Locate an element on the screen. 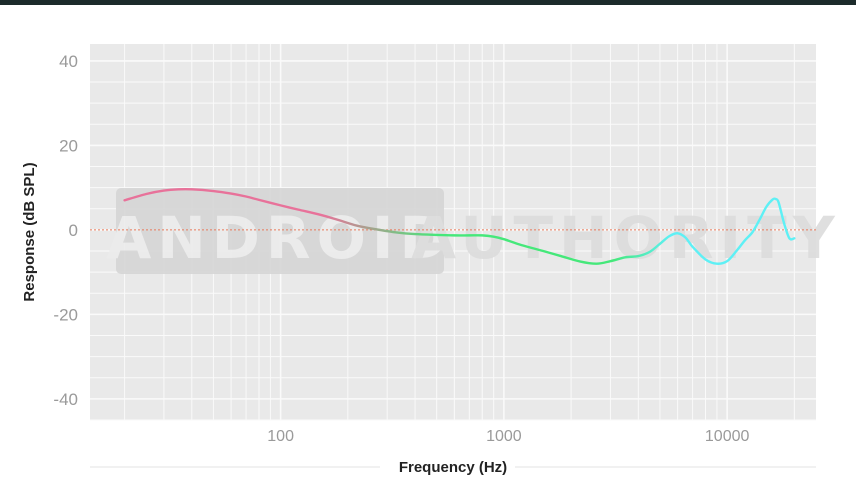 The image size is (856, 482). y-tick-label: -20 is located at coordinates (65, 314).